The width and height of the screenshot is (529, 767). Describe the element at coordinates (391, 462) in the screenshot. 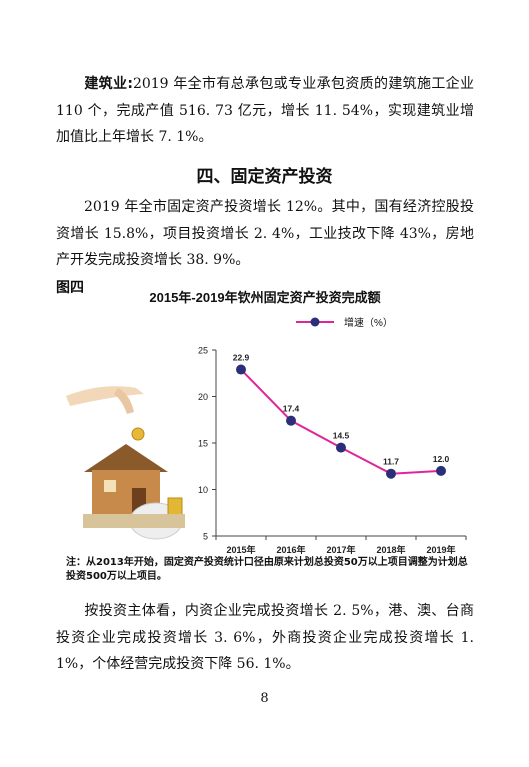

I see `data-label: 11.7` at that location.